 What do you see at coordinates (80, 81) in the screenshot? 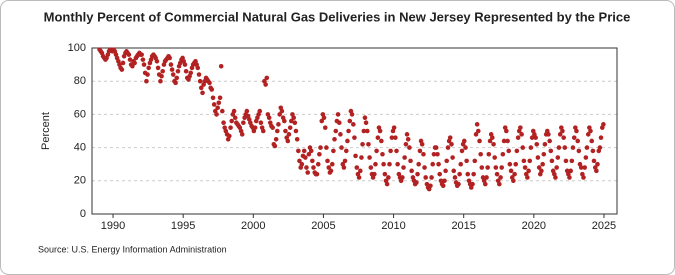
I see `y-tick-label: 80` at bounding box center [80, 81].